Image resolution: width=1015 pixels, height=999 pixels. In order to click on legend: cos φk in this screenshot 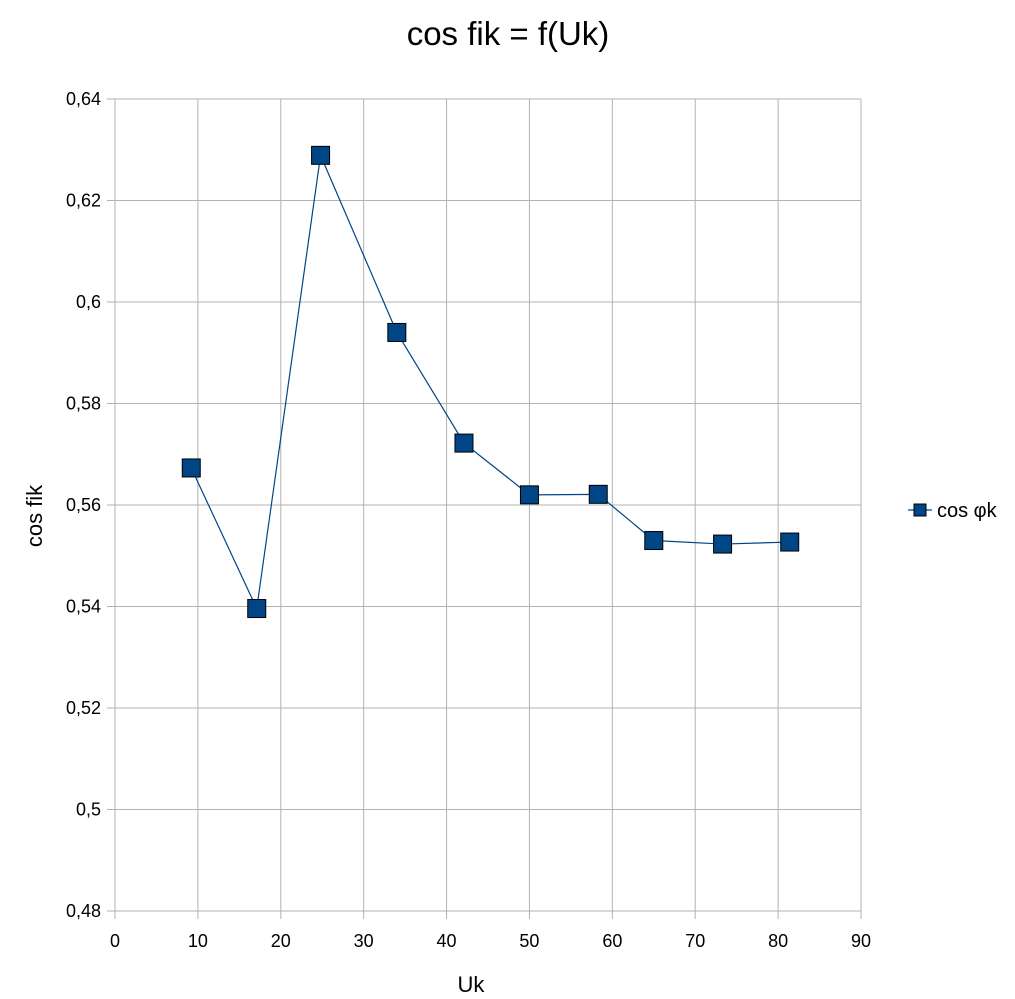, I will do `click(953, 511)`.